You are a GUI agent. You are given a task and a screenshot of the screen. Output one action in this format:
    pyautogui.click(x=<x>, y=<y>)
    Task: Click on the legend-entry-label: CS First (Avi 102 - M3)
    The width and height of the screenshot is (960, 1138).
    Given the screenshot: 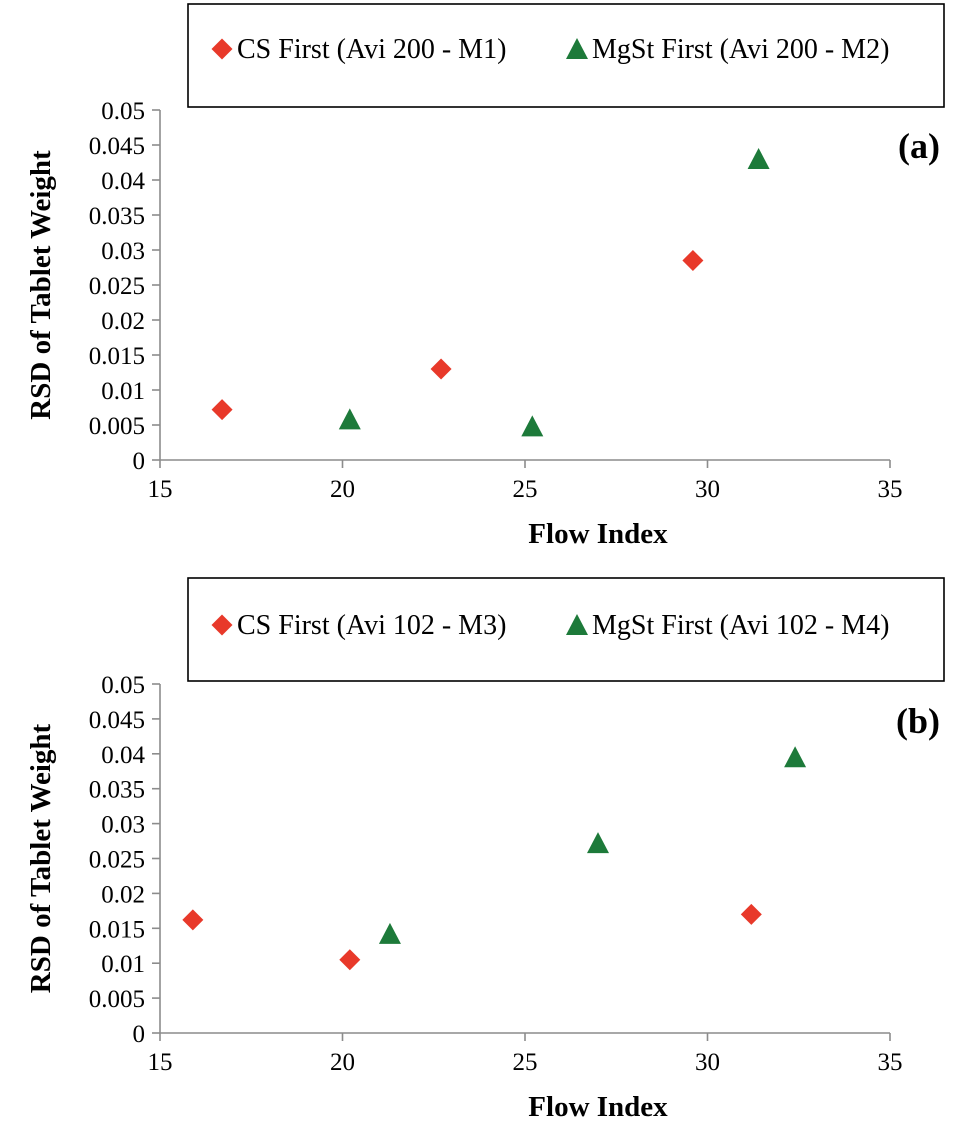 What is the action you would take?
    pyautogui.click(x=371, y=625)
    